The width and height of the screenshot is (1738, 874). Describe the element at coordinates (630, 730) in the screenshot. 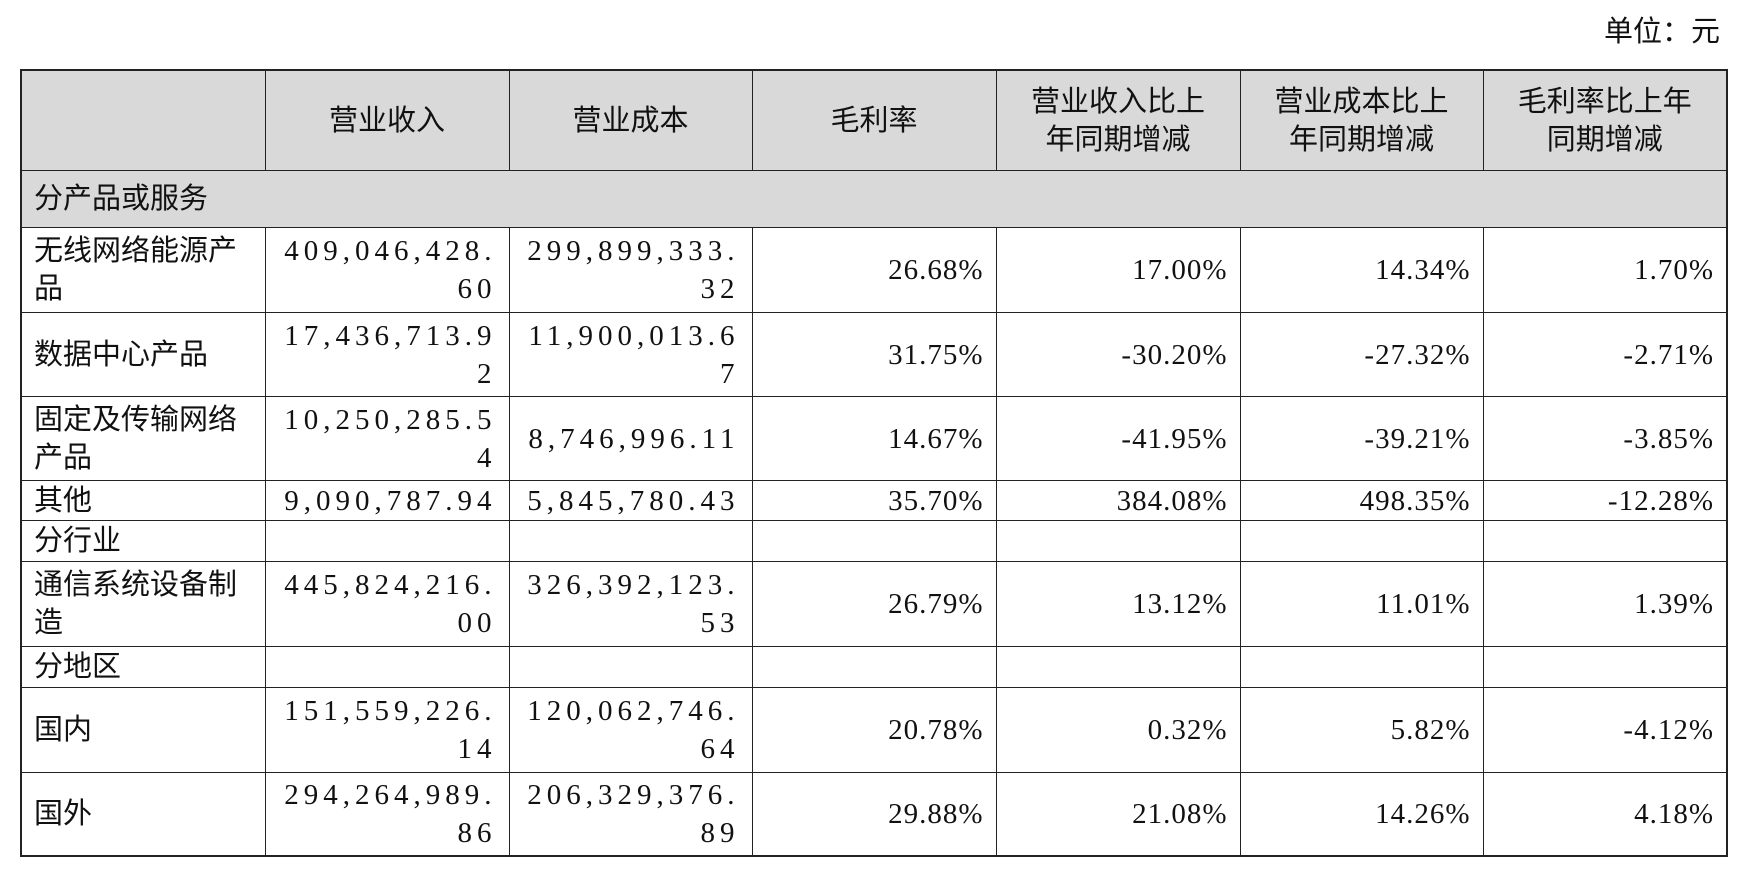

I see `value-cell: 120,062,746.64` at that location.